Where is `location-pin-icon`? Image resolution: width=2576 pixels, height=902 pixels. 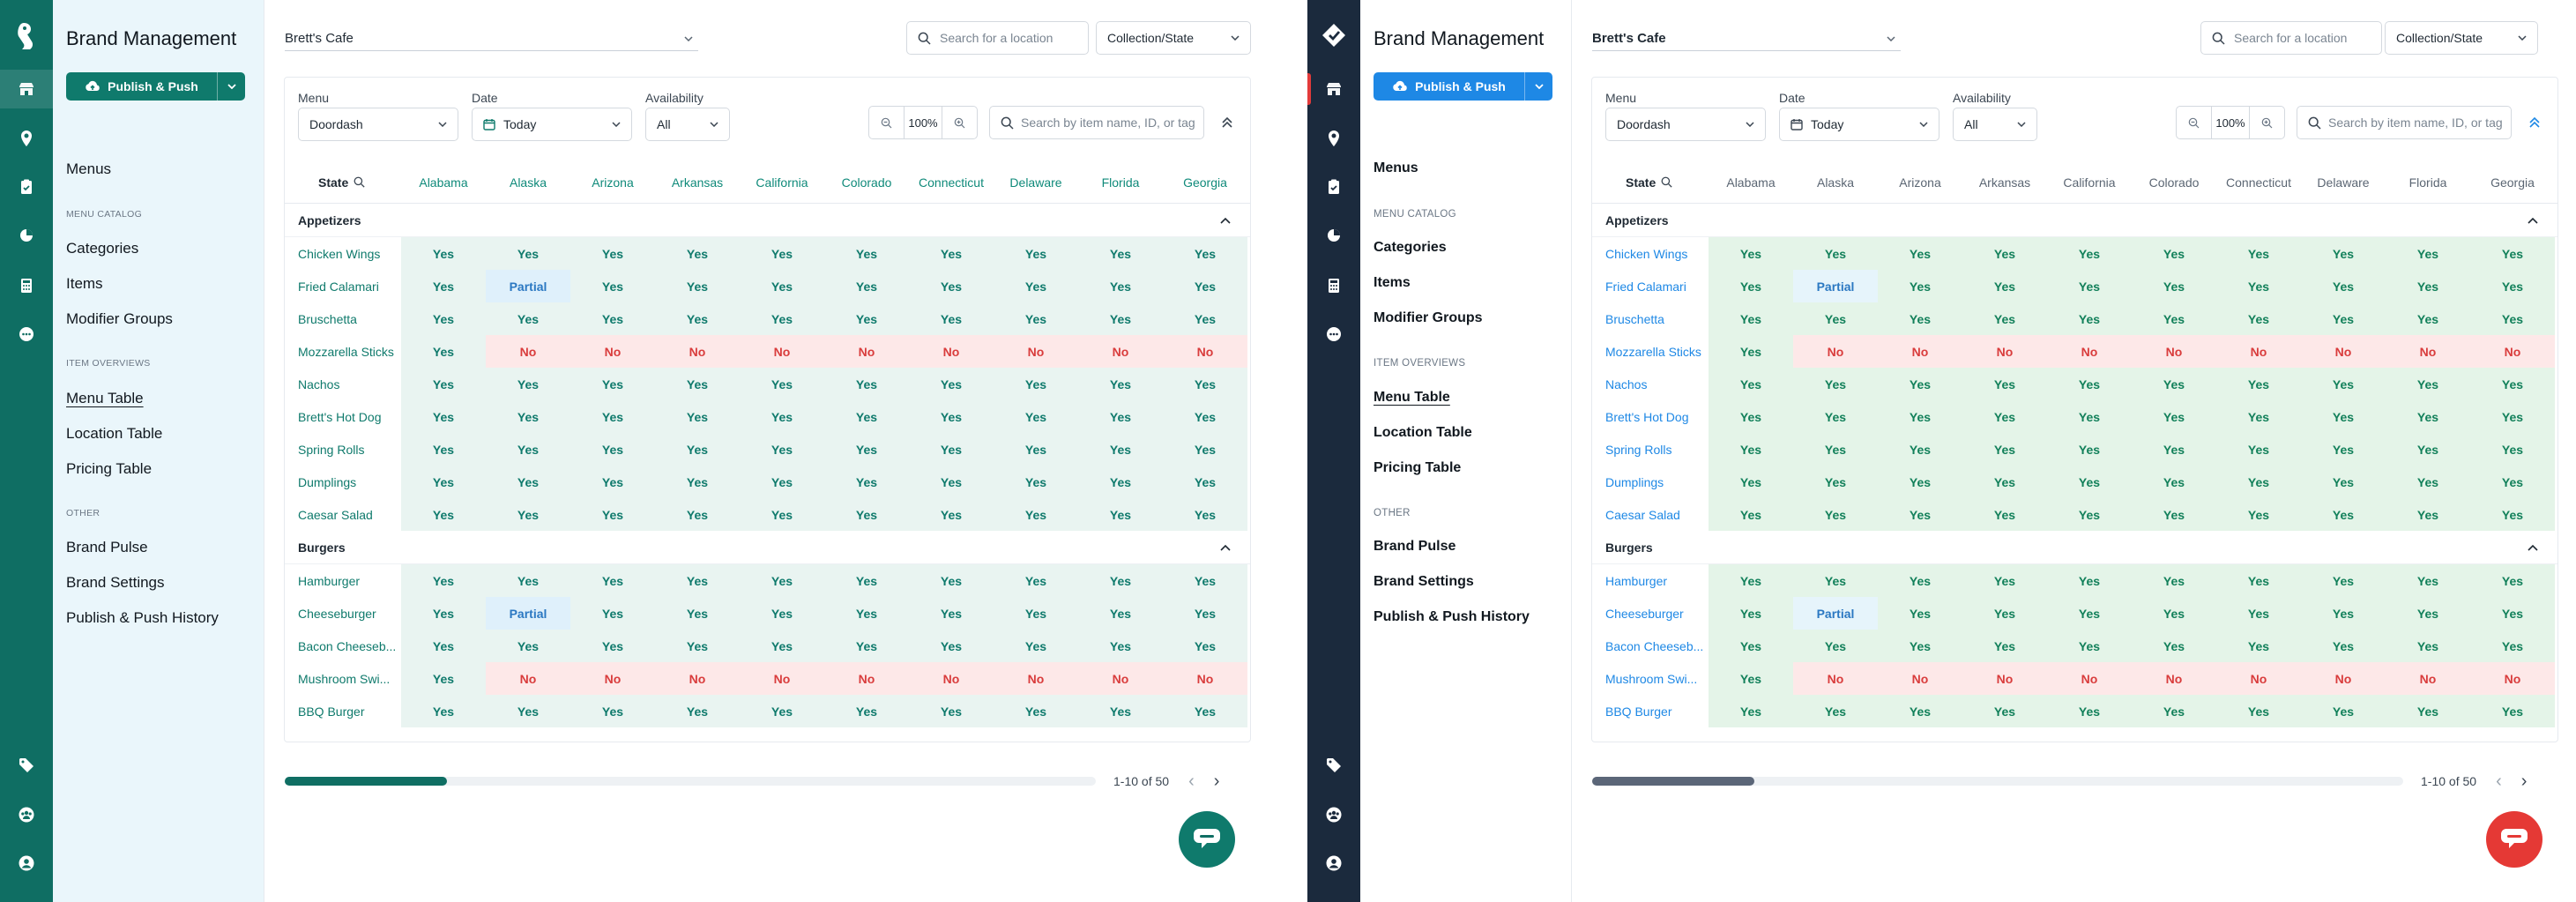 location-pin-icon is located at coordinates (27, 138).